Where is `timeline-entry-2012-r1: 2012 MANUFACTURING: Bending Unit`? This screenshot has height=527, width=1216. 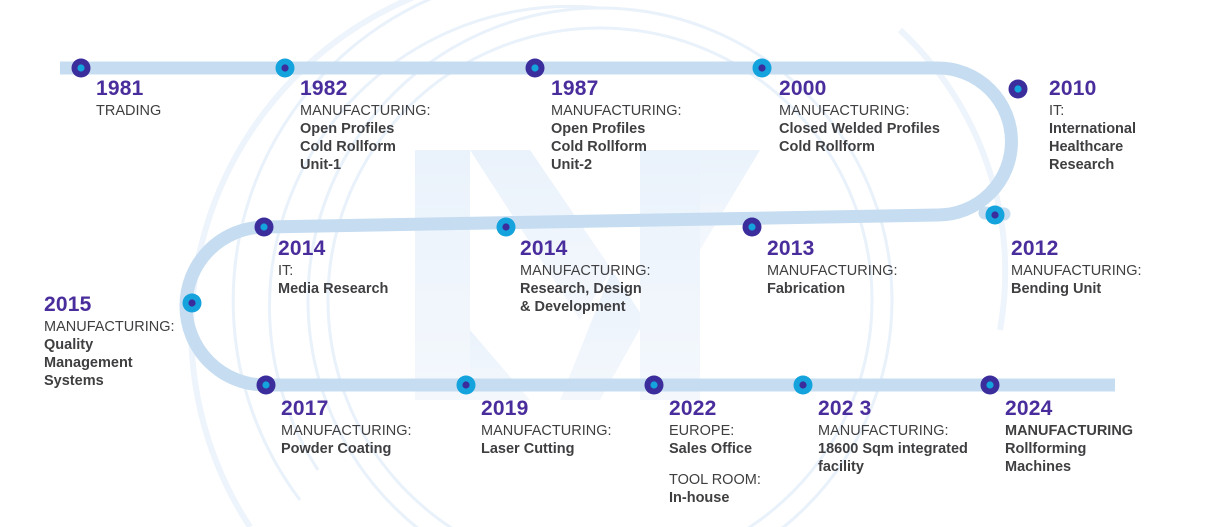 timeline-entry-2012-r1: 2012 MANUFACTURING: Bending Unit is located at coordinates (1076, 267).